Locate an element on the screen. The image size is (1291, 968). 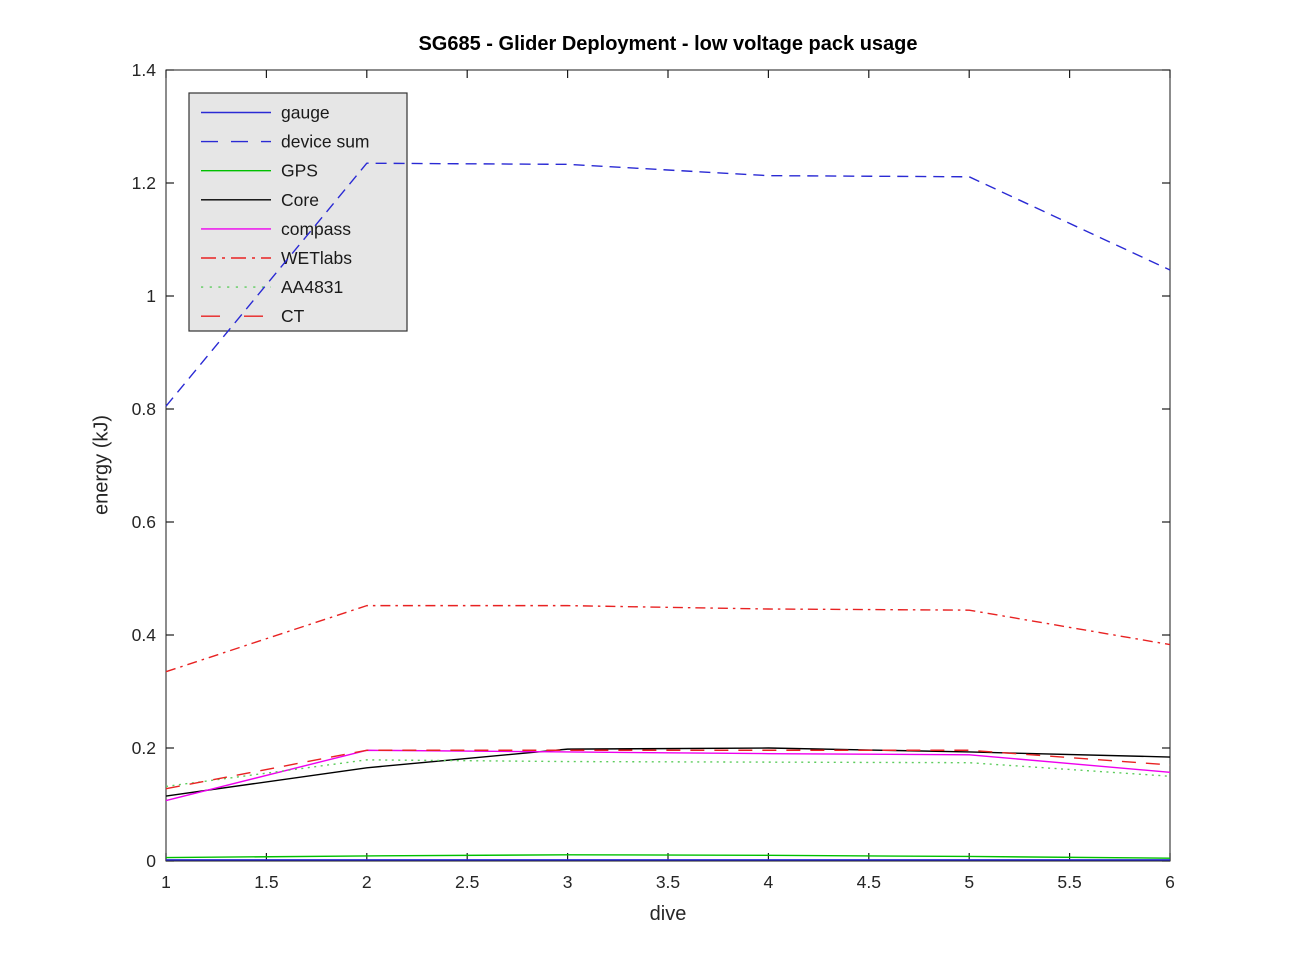
x-tick-label: 2 is located at coordinates (367, 882).